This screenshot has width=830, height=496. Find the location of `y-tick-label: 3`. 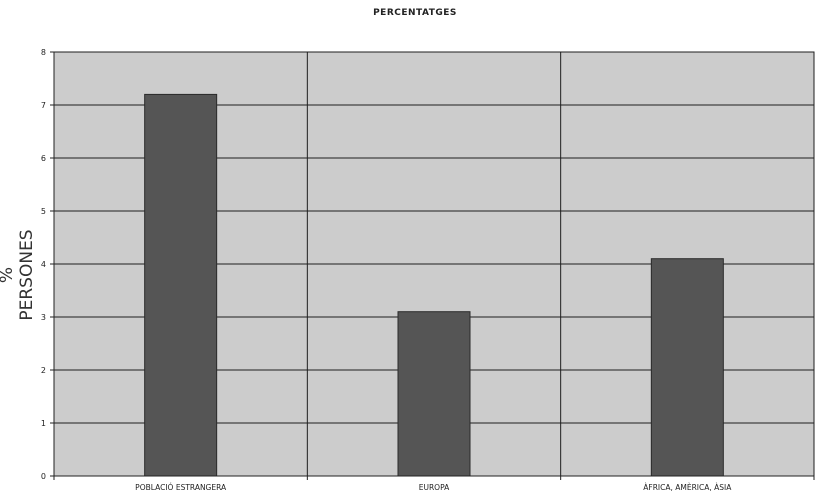

y-tick-label: 3 is located at coordinates (43, 317).